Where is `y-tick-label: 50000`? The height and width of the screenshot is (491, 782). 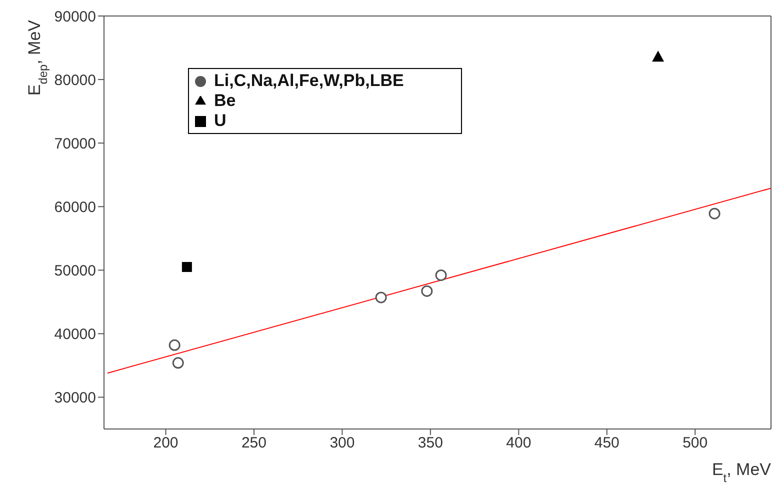 y-tick-label: 50000 is located at coordinates (75, 271).